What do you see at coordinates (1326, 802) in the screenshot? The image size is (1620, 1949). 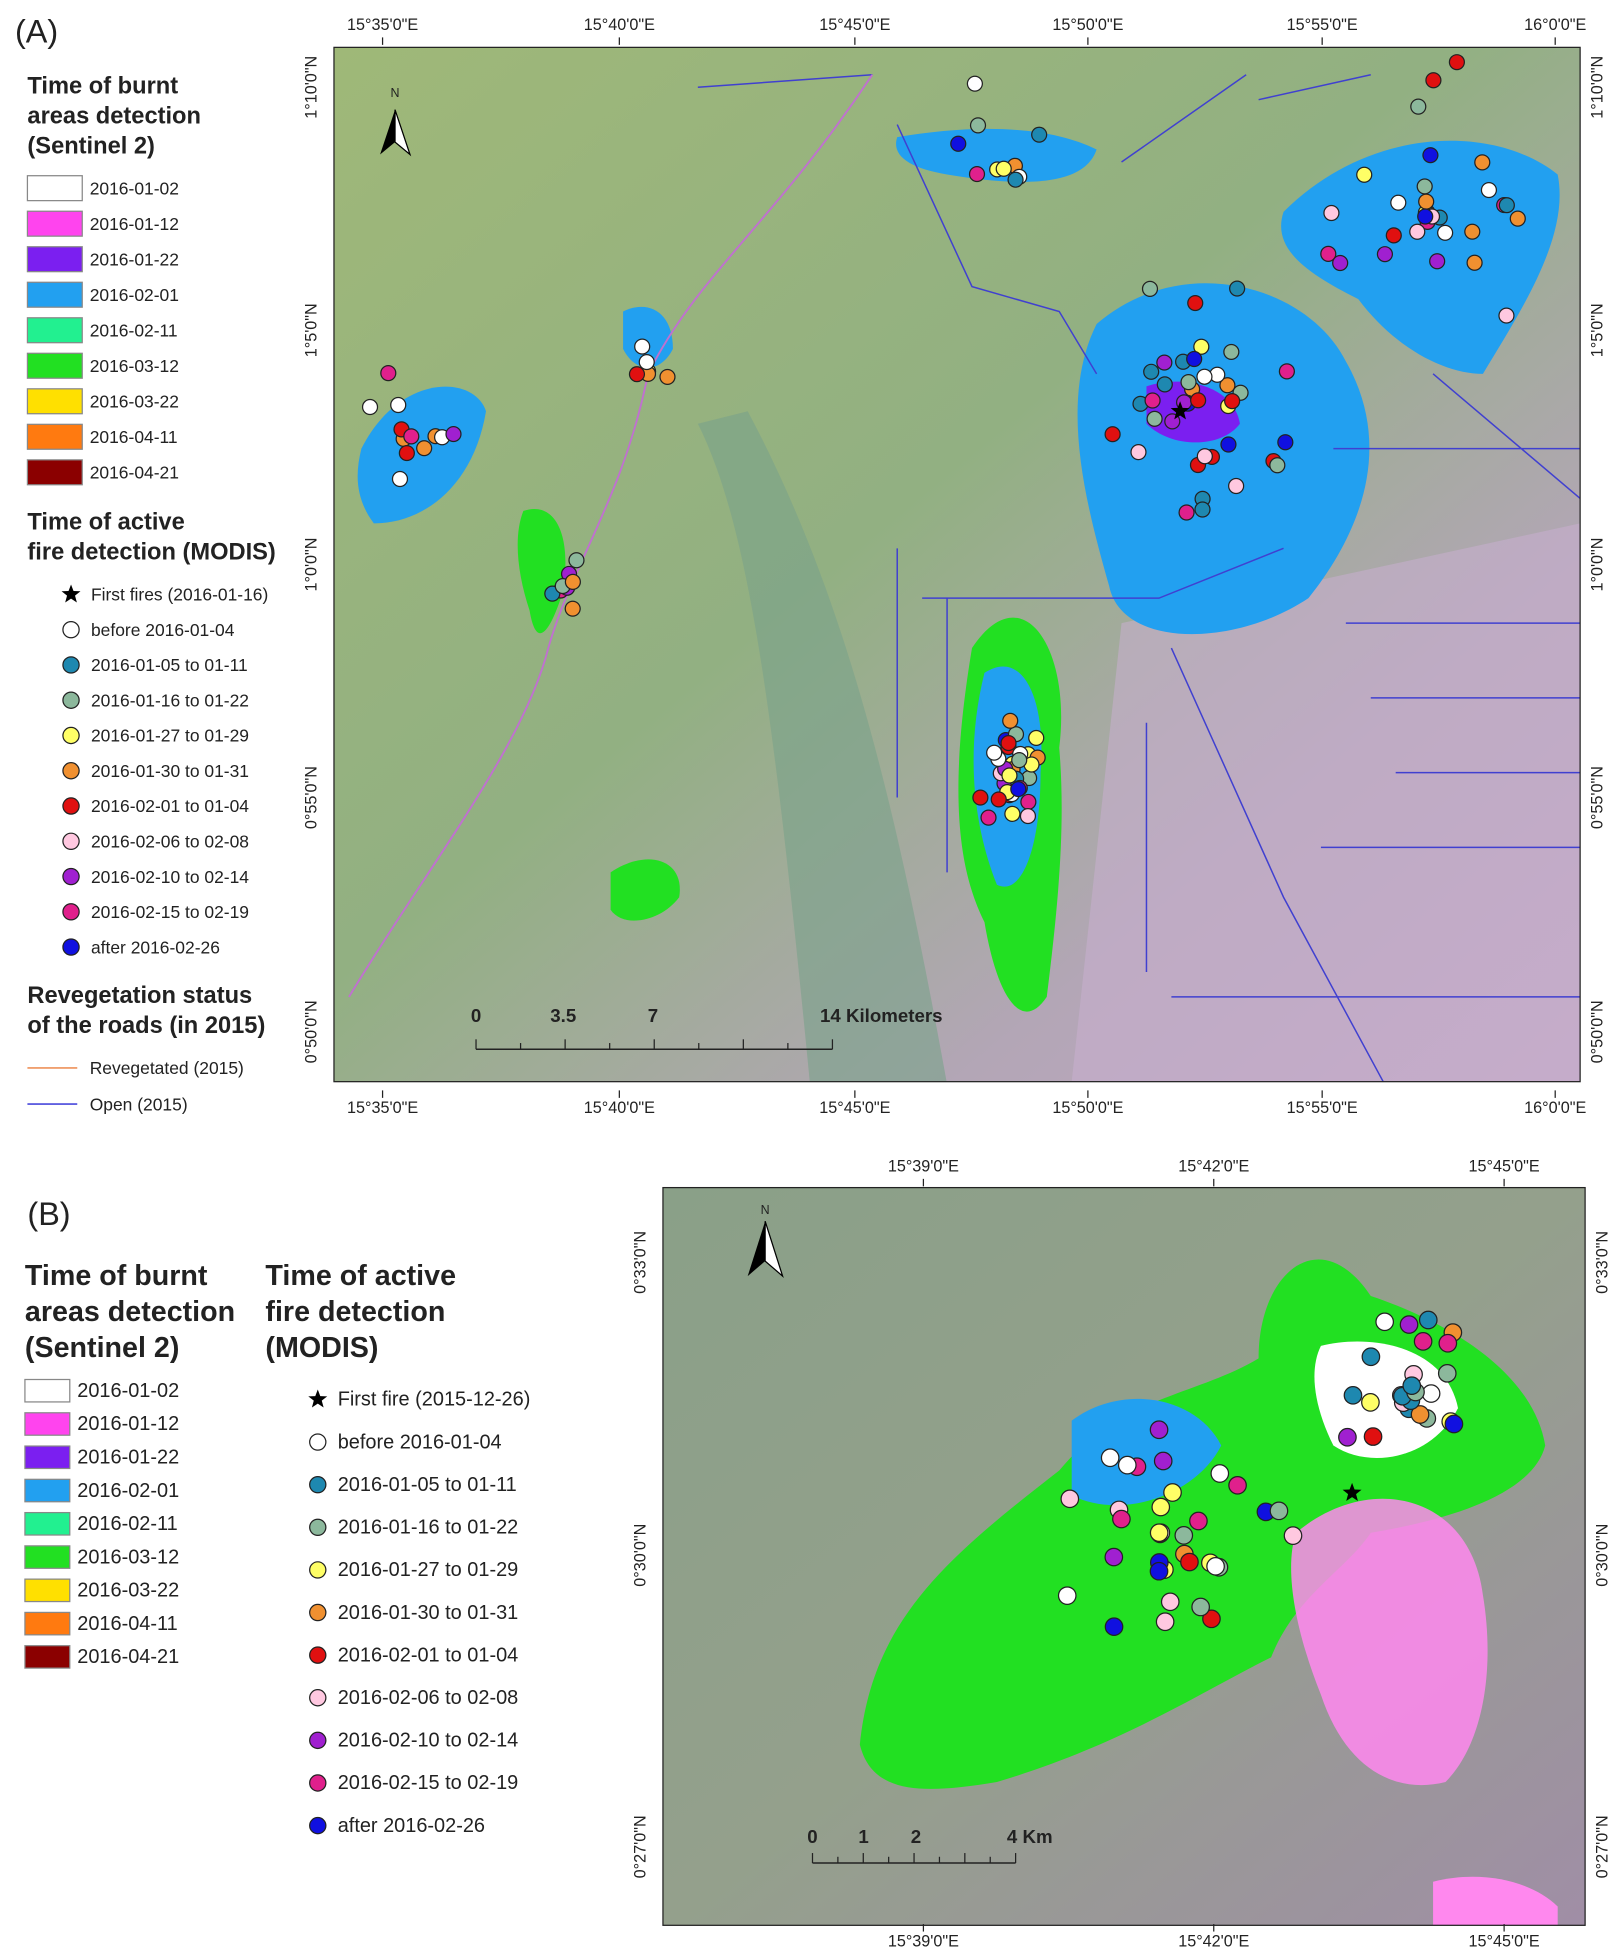 I see `savanna` at bounding box center [1326, 802].